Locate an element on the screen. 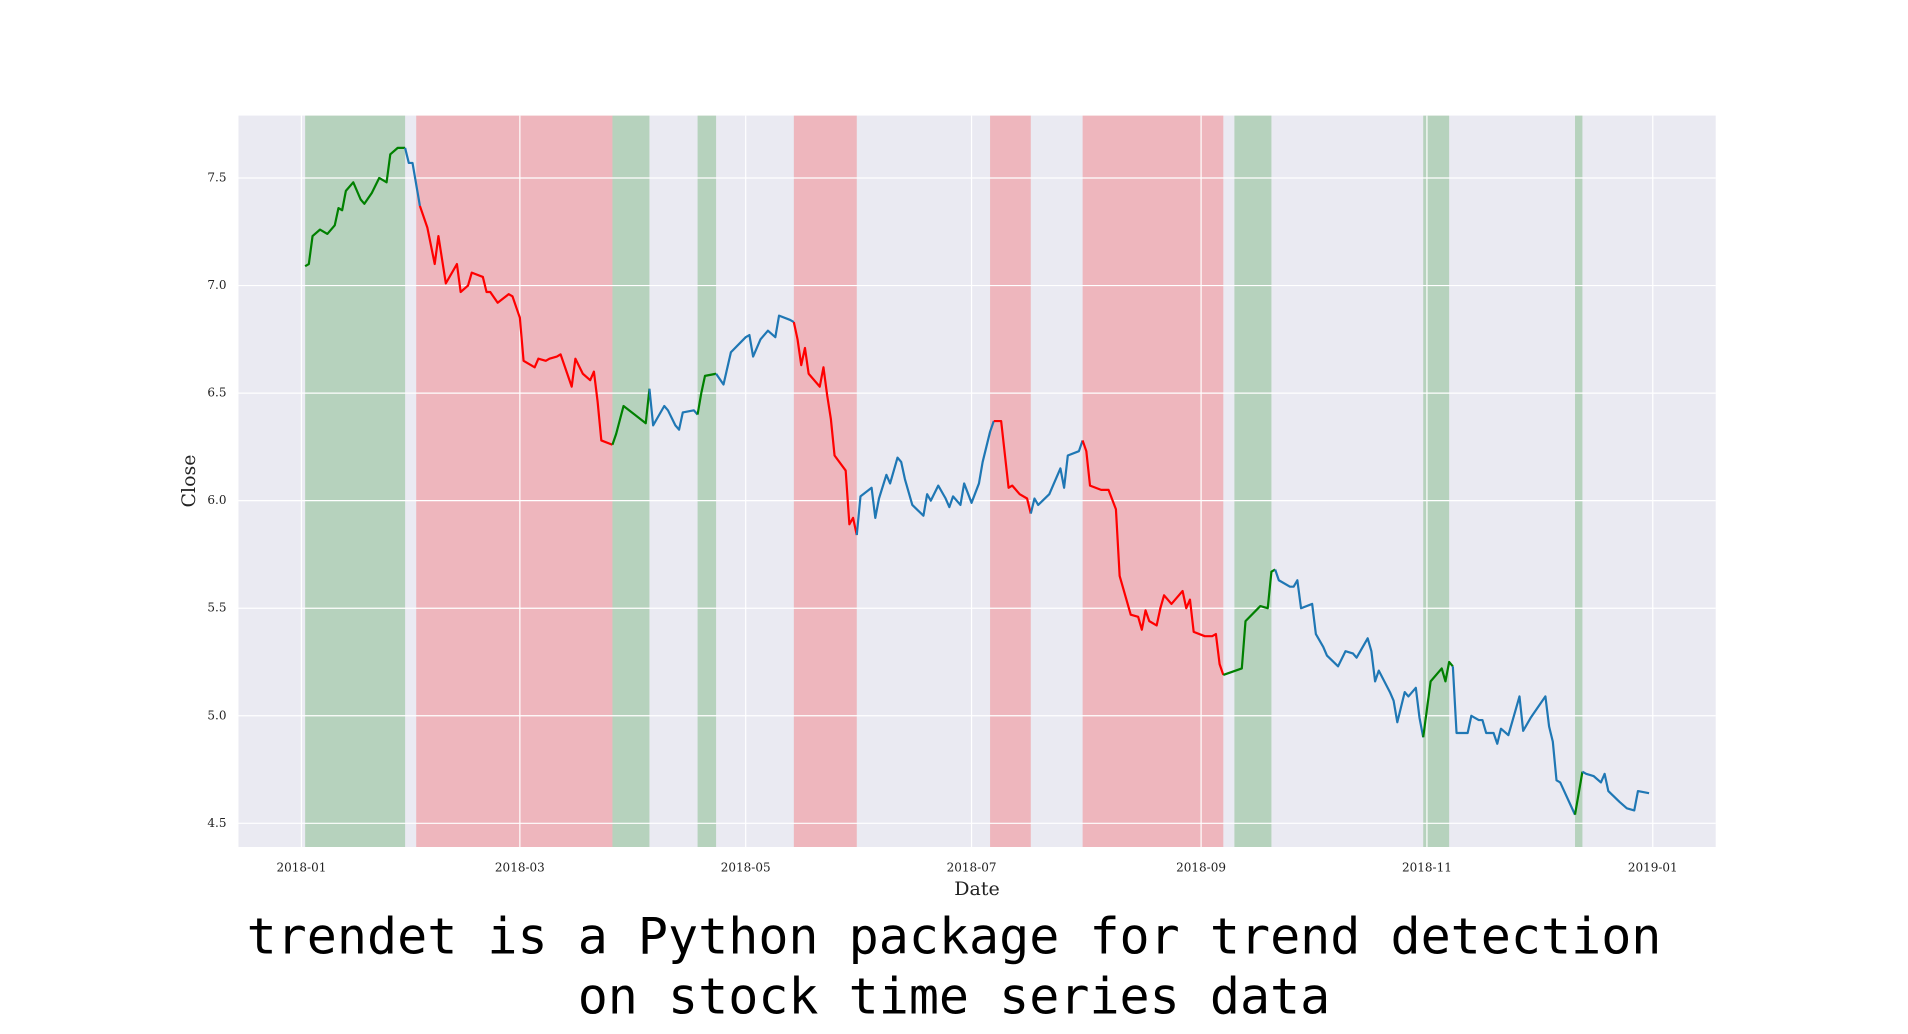 This screenshot has height=1034, width=1908. x-axis-label: Date is located at coordinates (976, 889).